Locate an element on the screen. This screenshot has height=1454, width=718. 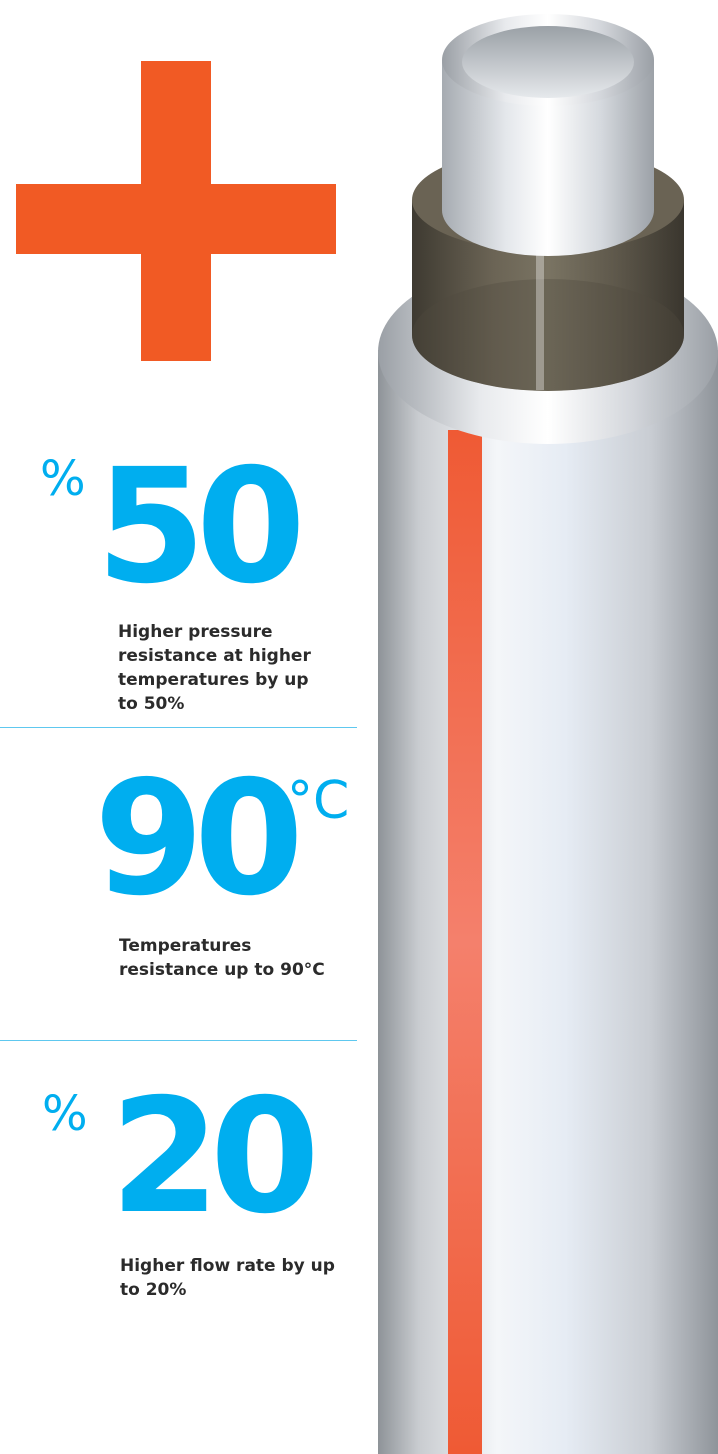
plus-icon-horizontal-bar is located at coordinates (176, 219).